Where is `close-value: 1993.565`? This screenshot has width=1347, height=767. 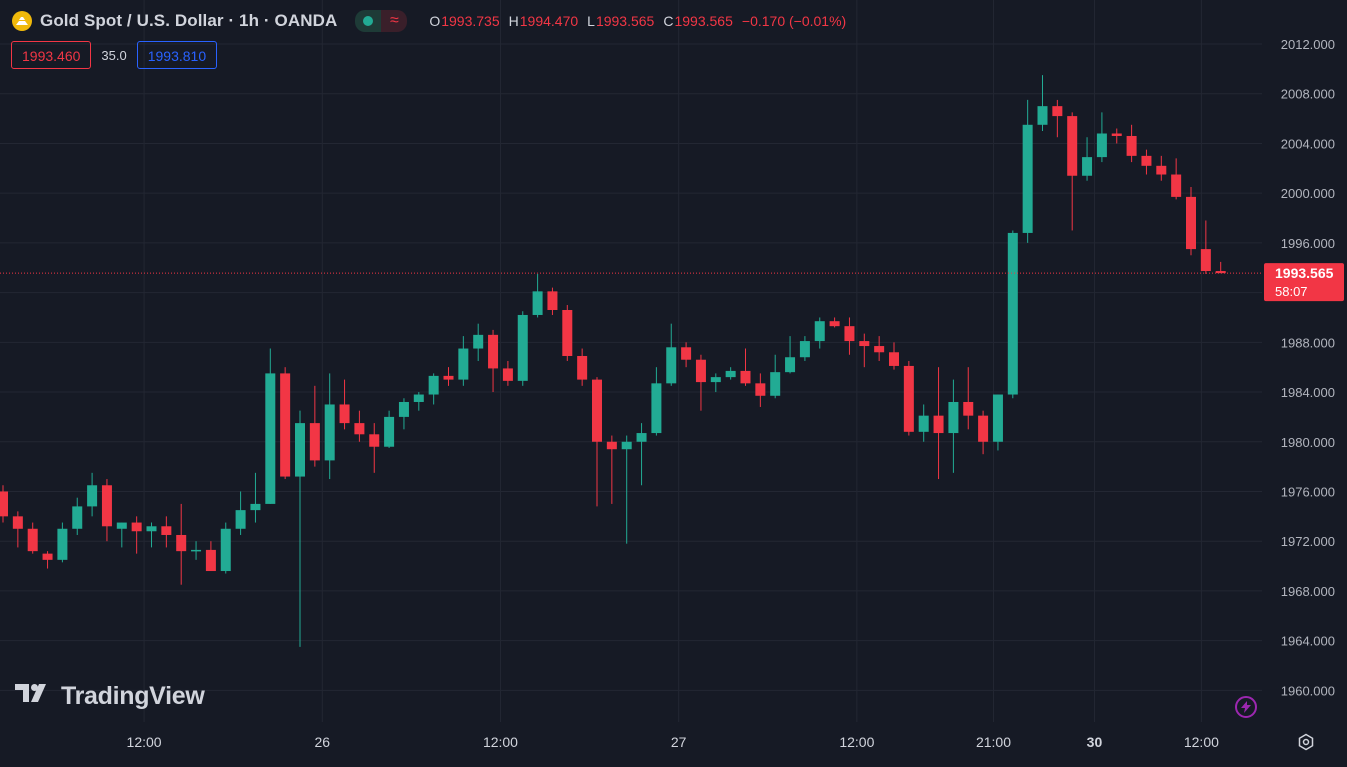
close-value: 1993.565 is located at coordinates (703, 21).